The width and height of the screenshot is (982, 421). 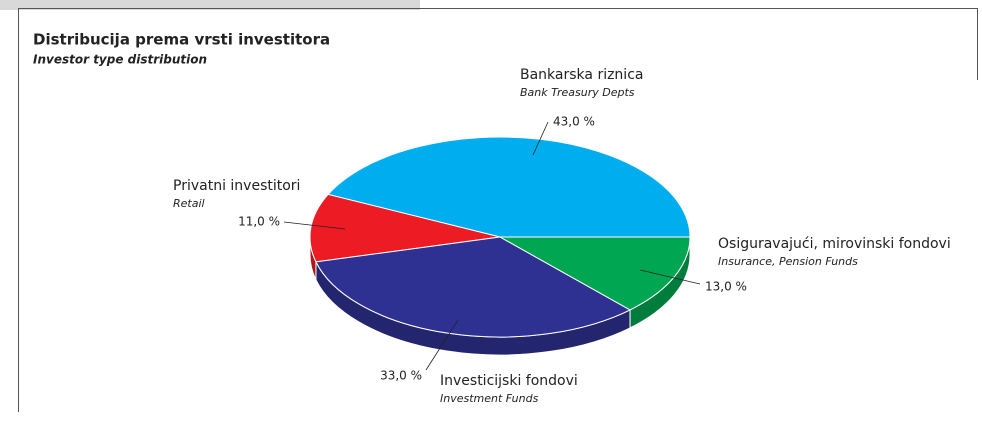 I want to click on category-sublabel: Insurance, Pension Funds, so click(x=788, y=261).